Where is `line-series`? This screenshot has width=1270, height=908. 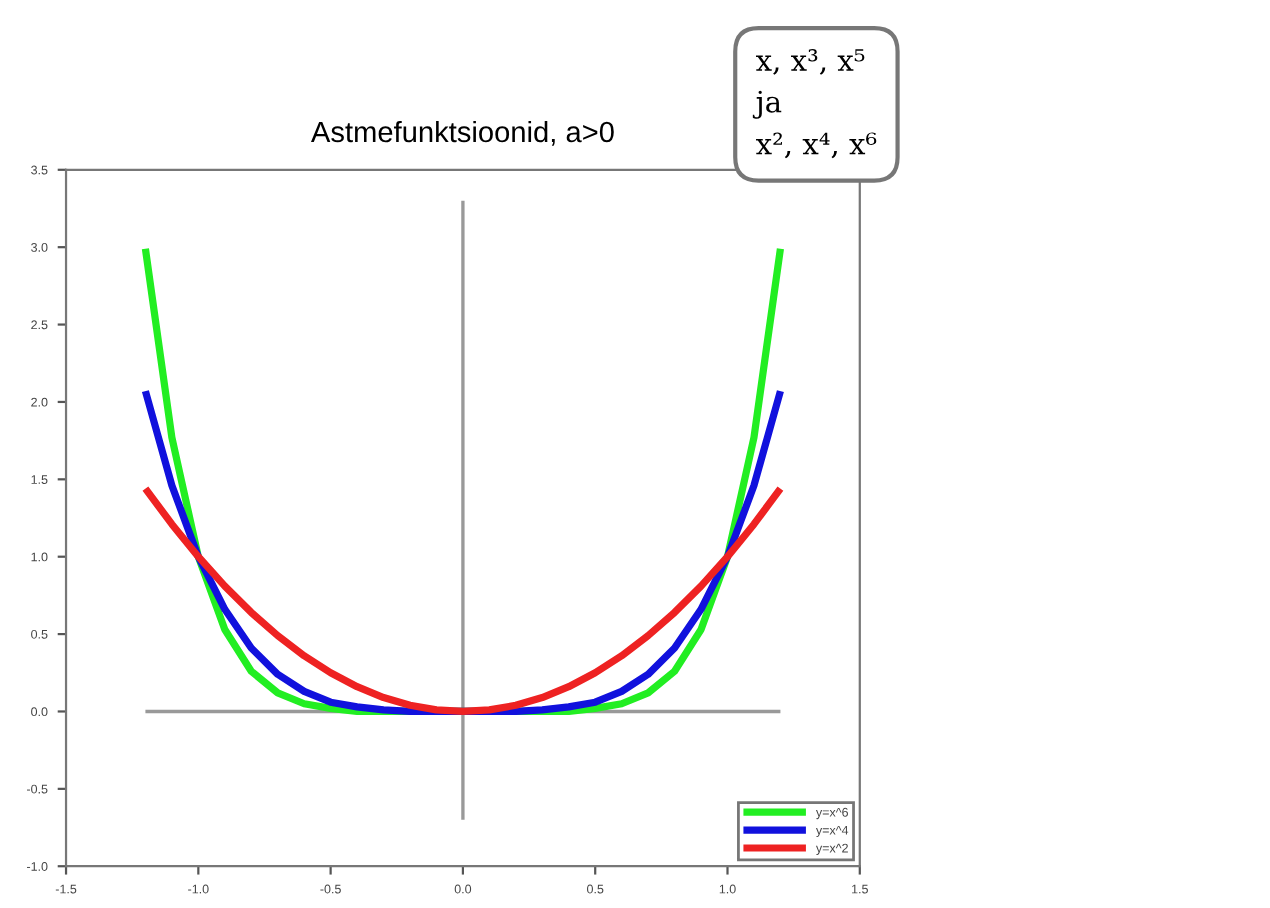
line-series is located at coordinates (463, 600).